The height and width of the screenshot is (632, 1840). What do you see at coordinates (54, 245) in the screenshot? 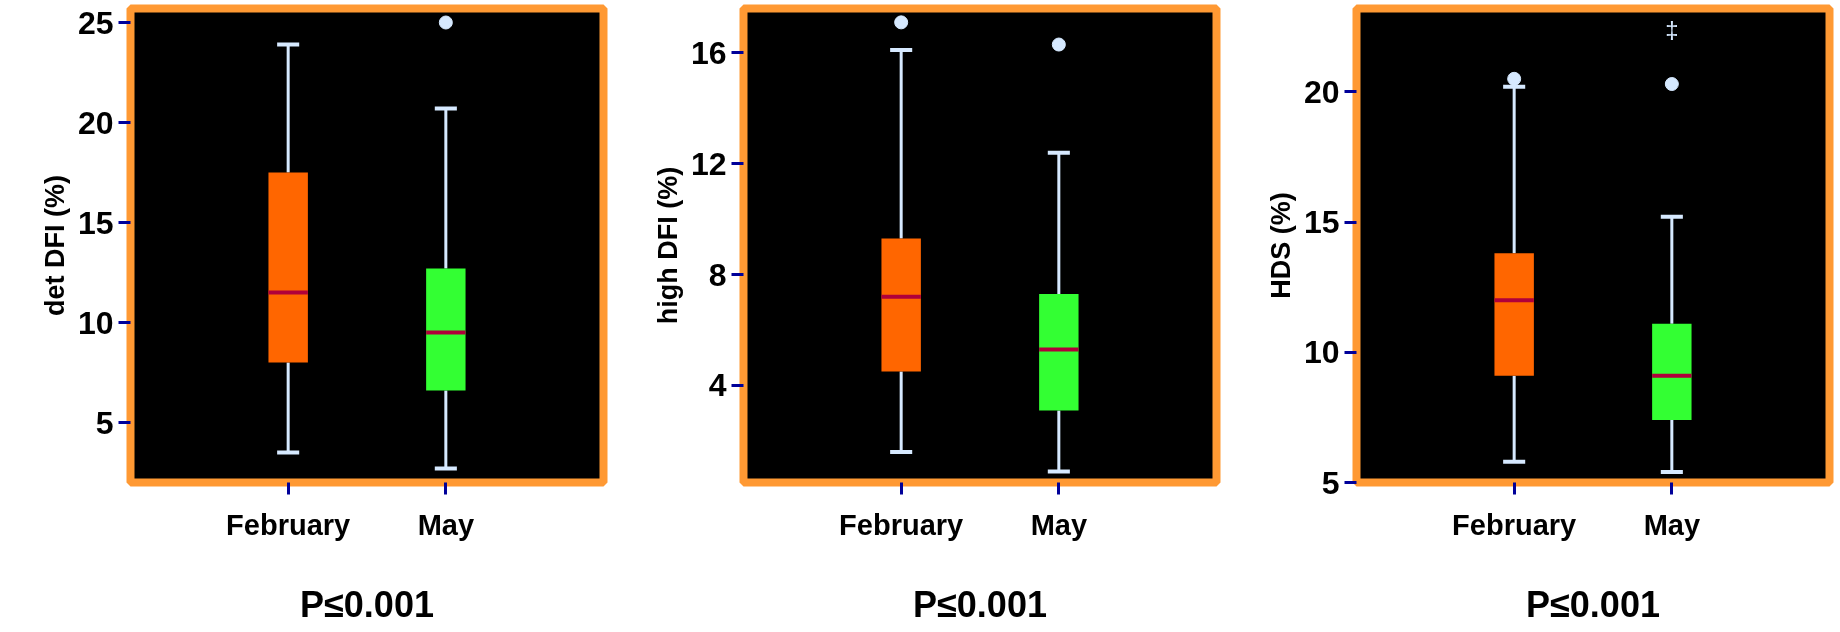
I see `y-axis-title: det DFI (%)` at bounding box center [54, 245].